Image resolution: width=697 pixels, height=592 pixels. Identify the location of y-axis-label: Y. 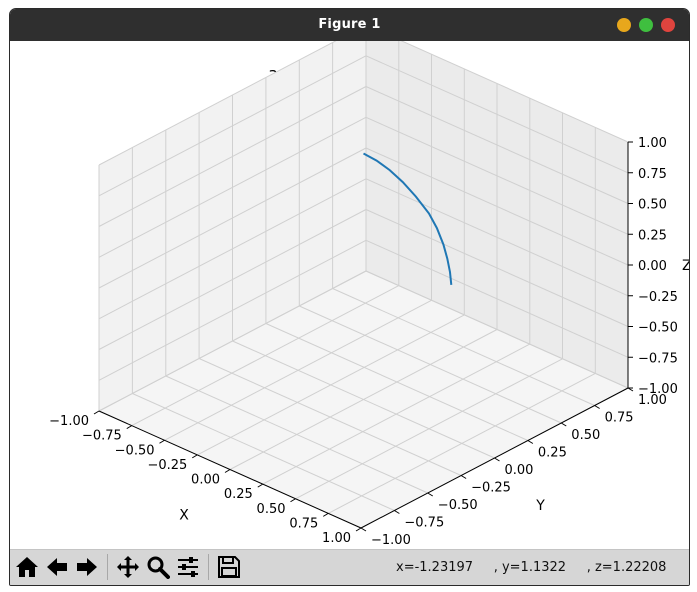
(540, 506).